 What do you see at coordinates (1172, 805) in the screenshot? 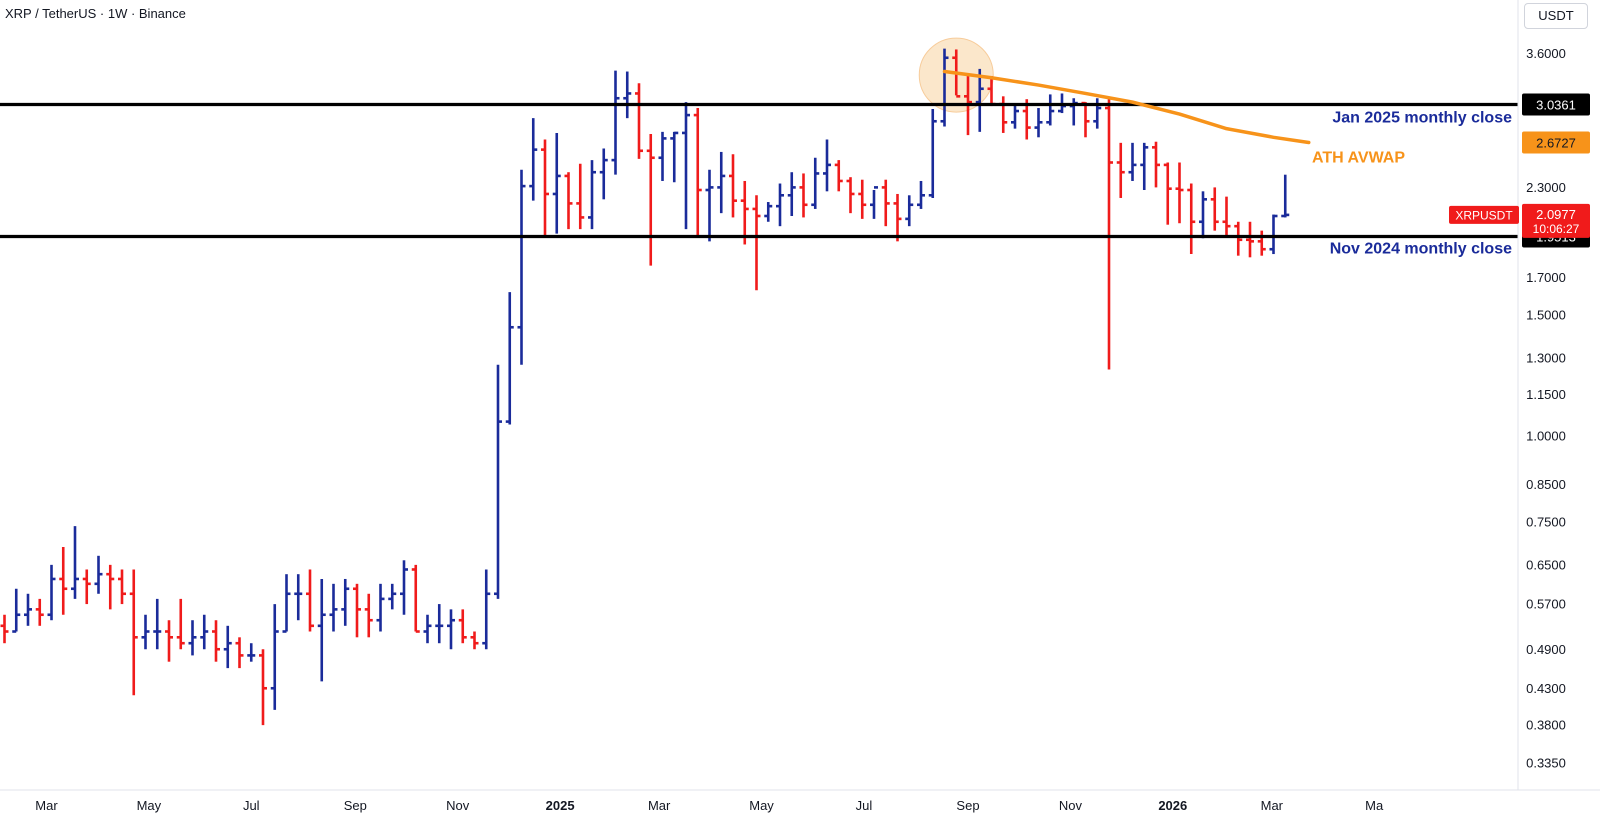
I see `x-tick-label: 2026` at bounding box center [1172, 805].